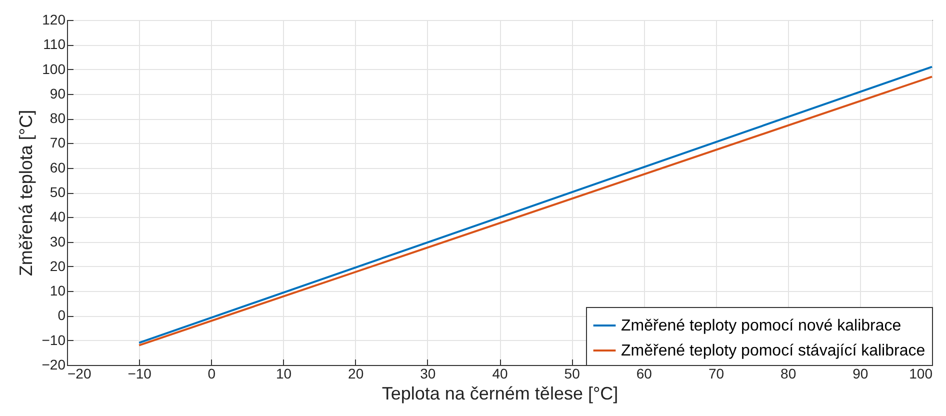 Image resolution: width=946 pixels, height=416 pixels. I want to click on y-tick-label: 0, so click(62, 315).